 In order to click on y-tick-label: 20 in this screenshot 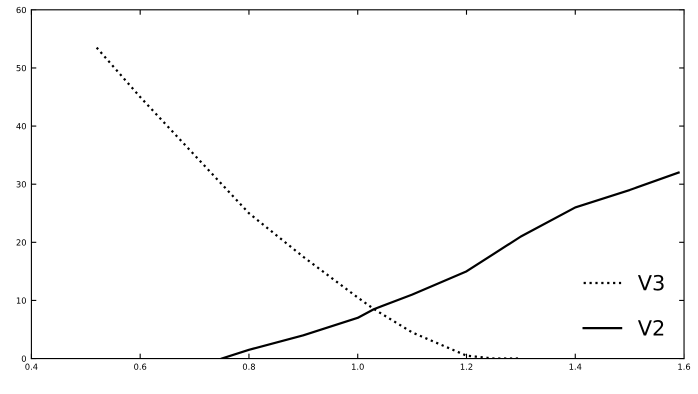, I will do `click(21, 242)`.